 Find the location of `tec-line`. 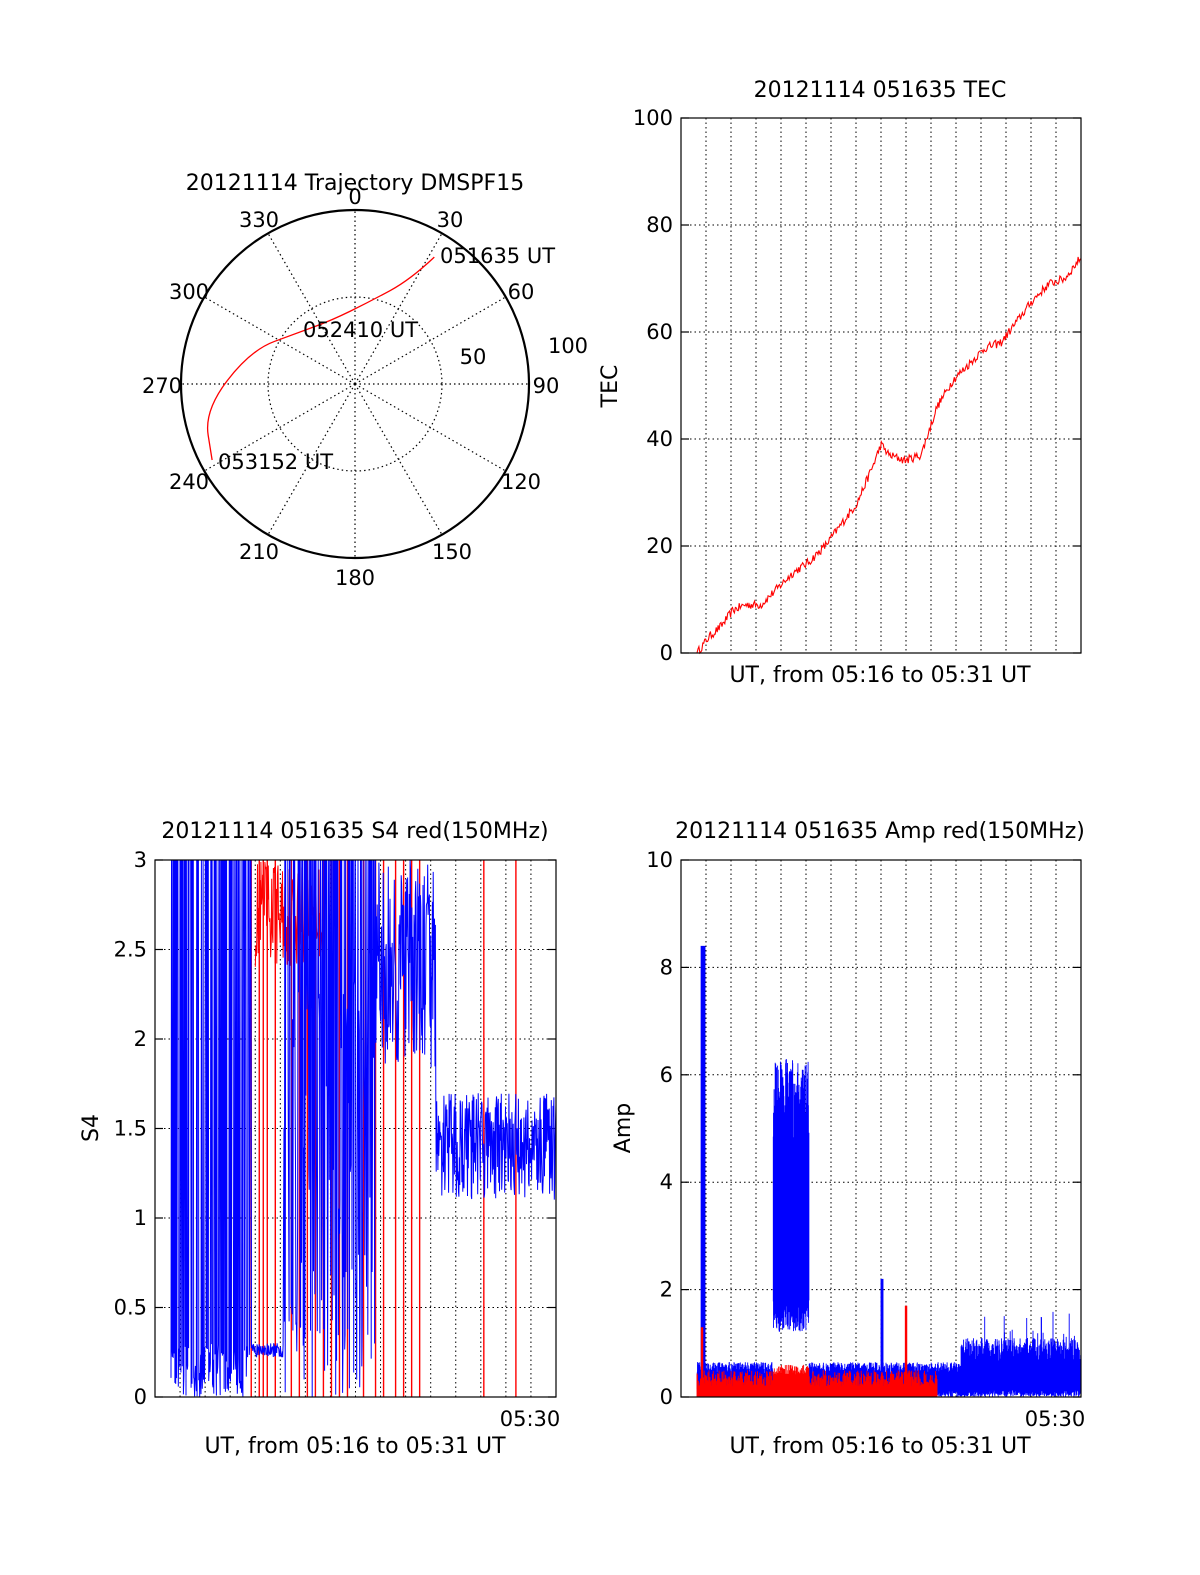

tec-line is located at coordinates (889, 455).